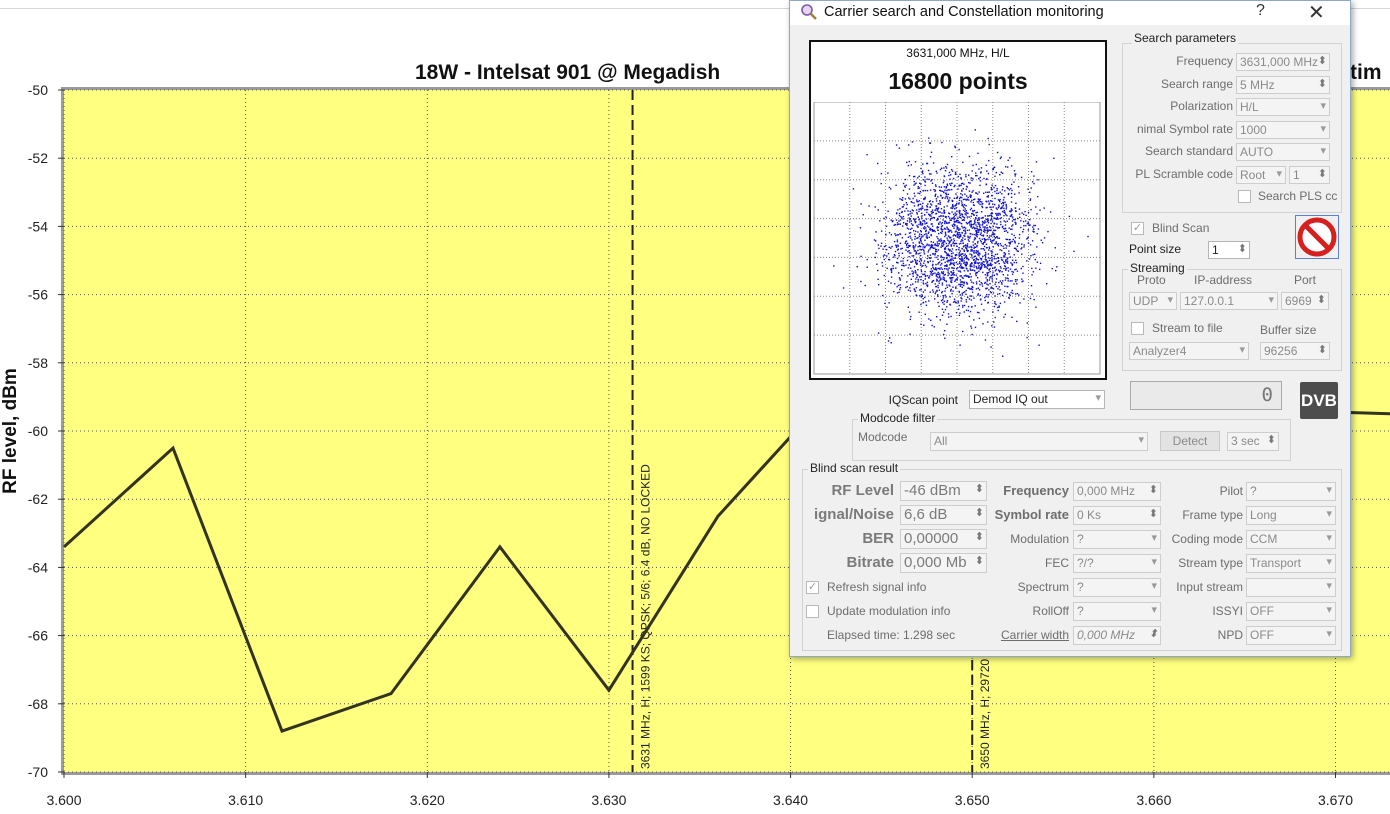  Describe the element at coordinates (1316, 13) in the screenshot. I see `close-button: ✕` at that location.